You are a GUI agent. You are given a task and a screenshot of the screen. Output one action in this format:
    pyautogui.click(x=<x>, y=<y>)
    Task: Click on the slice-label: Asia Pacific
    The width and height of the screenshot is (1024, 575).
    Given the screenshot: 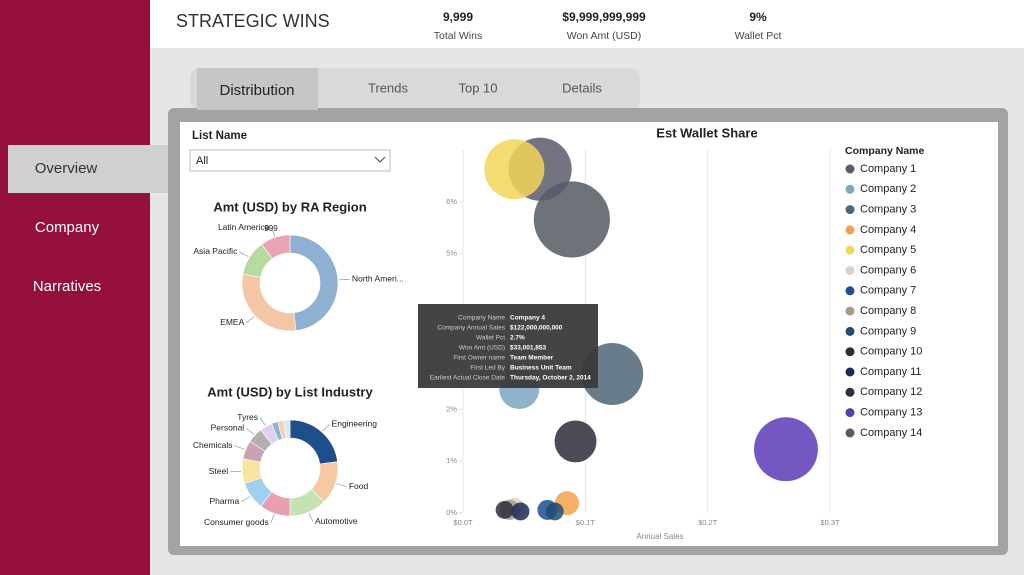 What is the action you would take?
    pyautogui.click(x=215, y=251)
    